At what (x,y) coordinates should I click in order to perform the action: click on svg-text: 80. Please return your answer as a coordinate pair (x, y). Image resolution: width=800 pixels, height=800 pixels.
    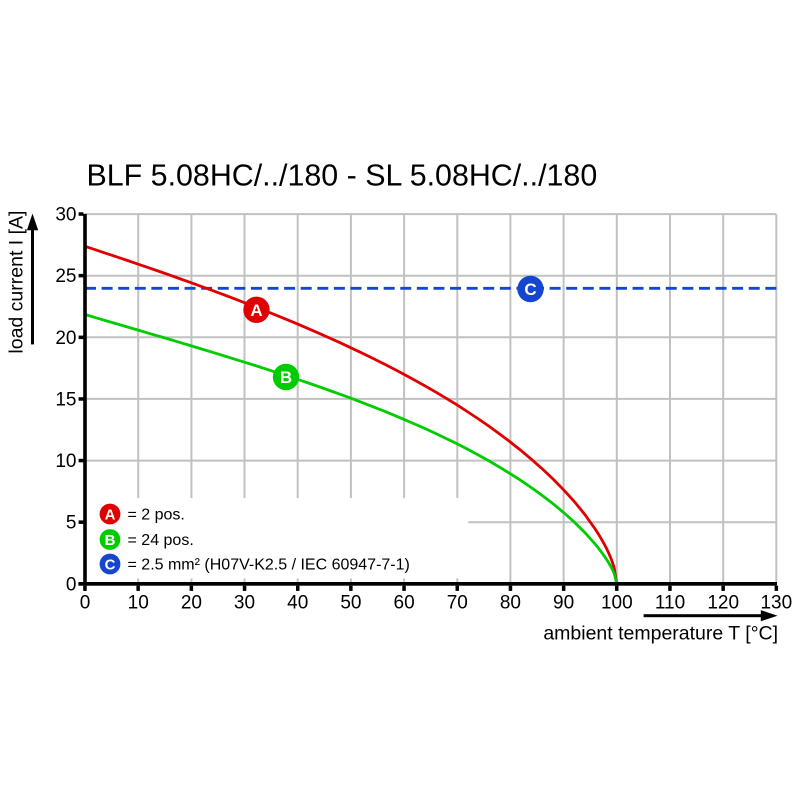
    Looking at the image, I should click on (510, 603).